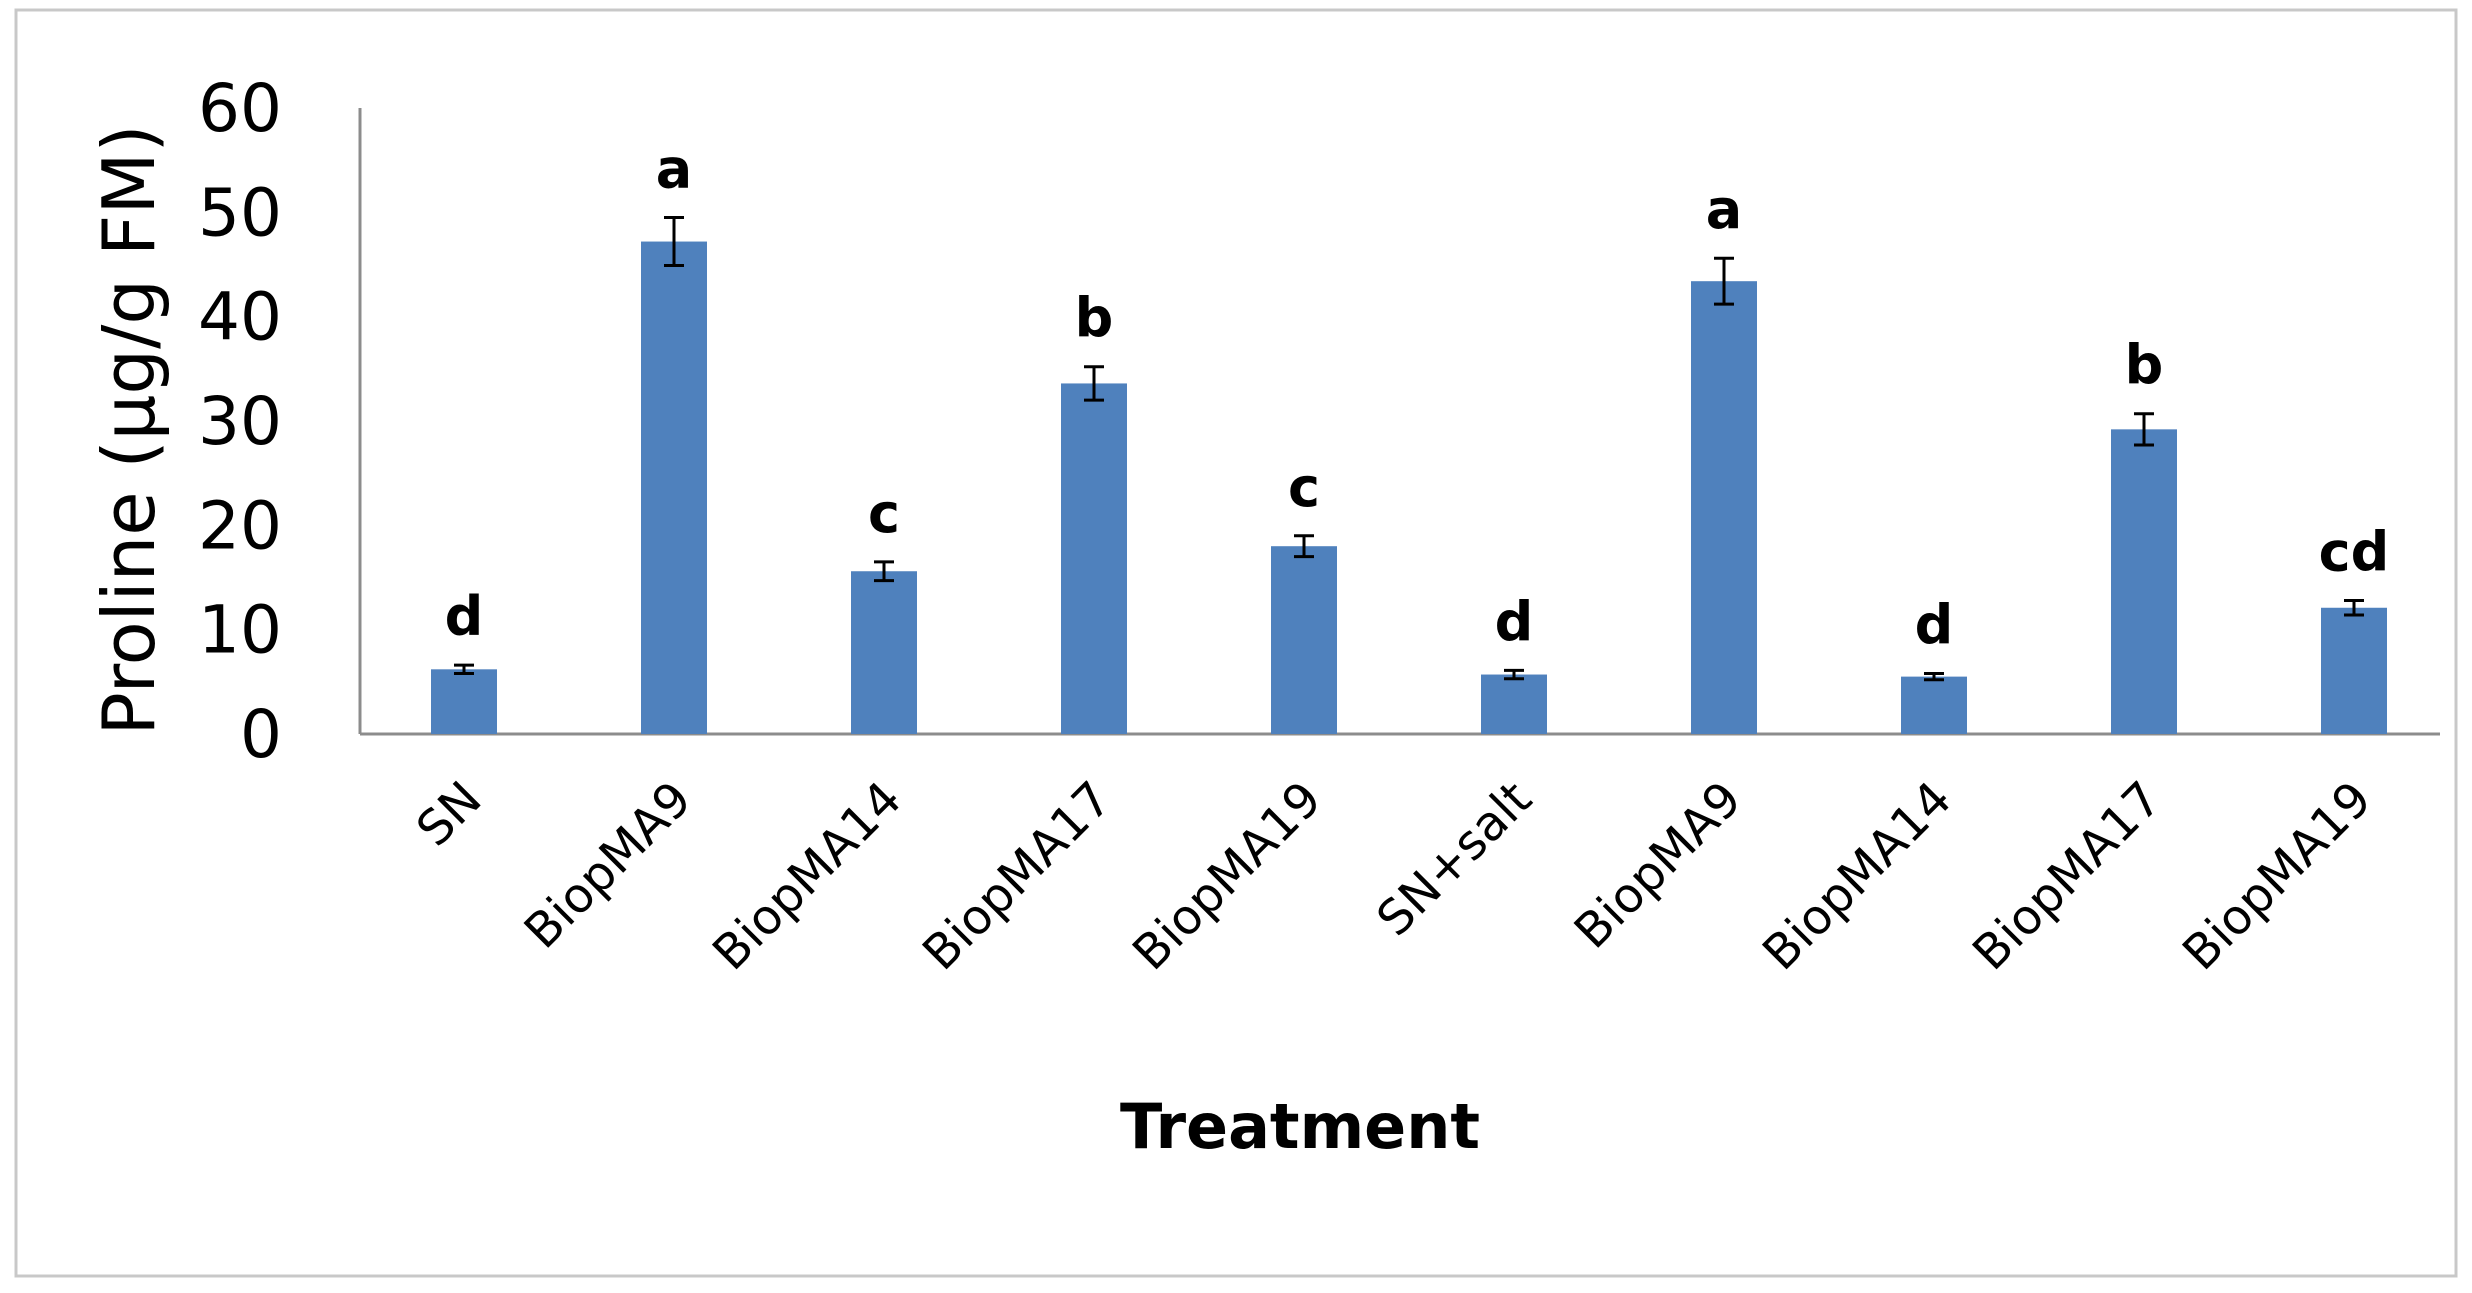 Image resolution: width=2472 pixels, height=1293 pixels. I want to click on y-tick-label: 20, so click(240, 525).